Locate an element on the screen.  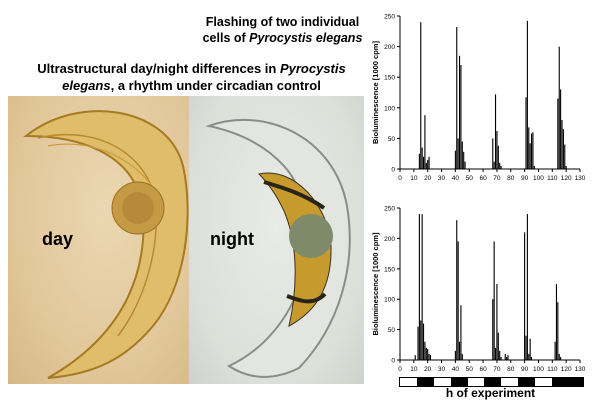
y-tick-label: 200 is located at coordinates (389, 239).